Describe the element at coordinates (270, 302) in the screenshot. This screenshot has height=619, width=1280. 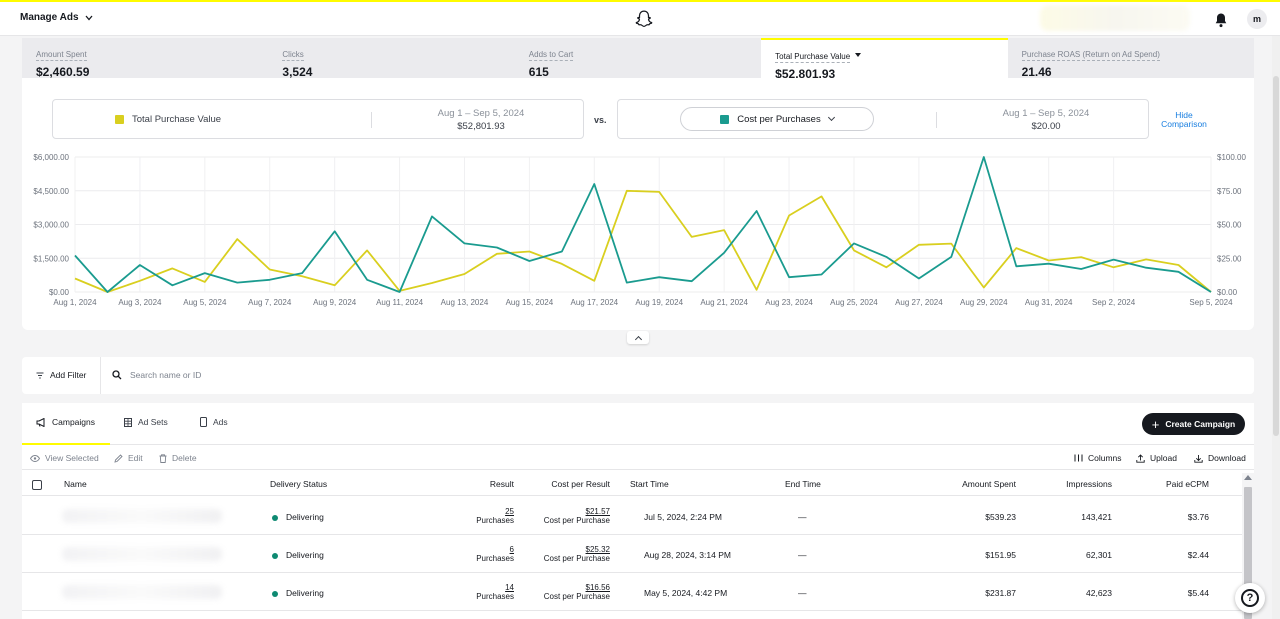
I see `x-tick-label: Aug 7, 2024` at that location.